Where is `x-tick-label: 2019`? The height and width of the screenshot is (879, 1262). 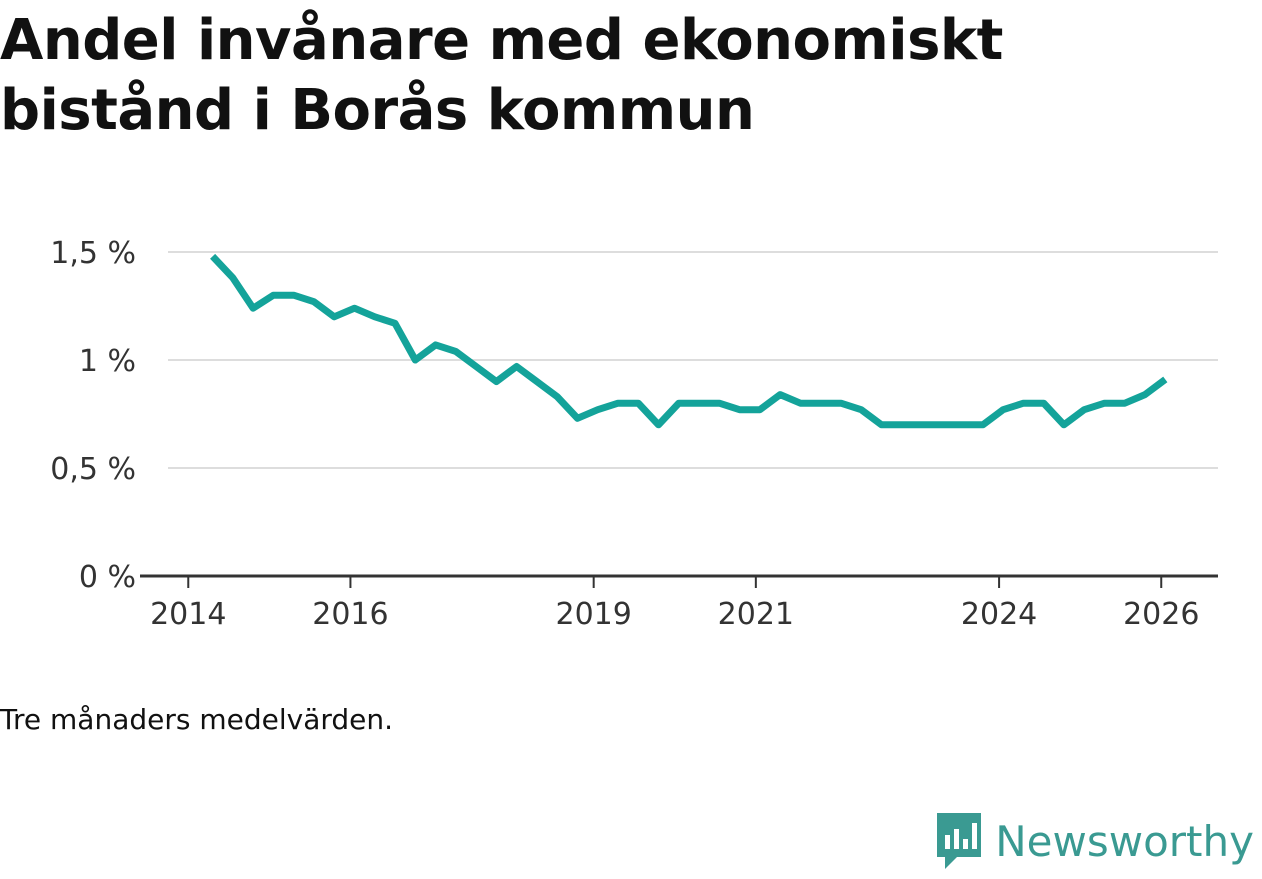 x-tick-label: 2019 is located at coordinates (593, 614).